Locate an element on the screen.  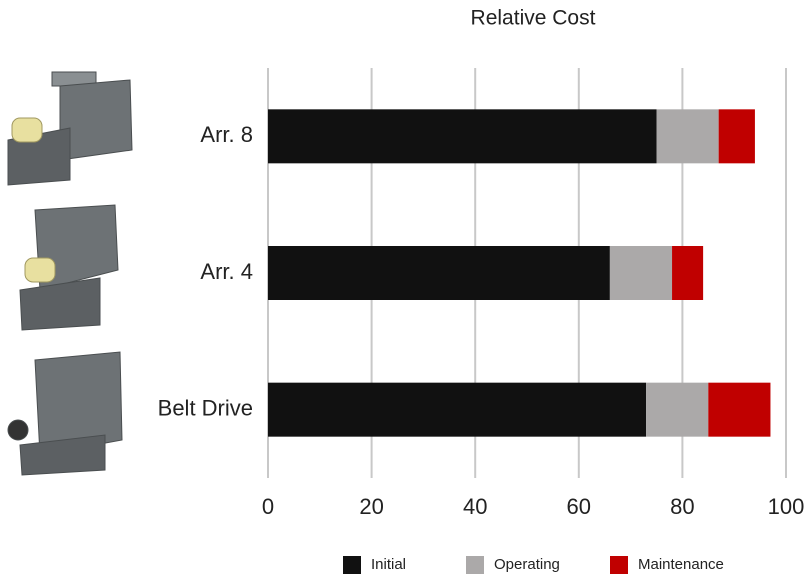
fan-arr4 is located at coordinates (69, 267).